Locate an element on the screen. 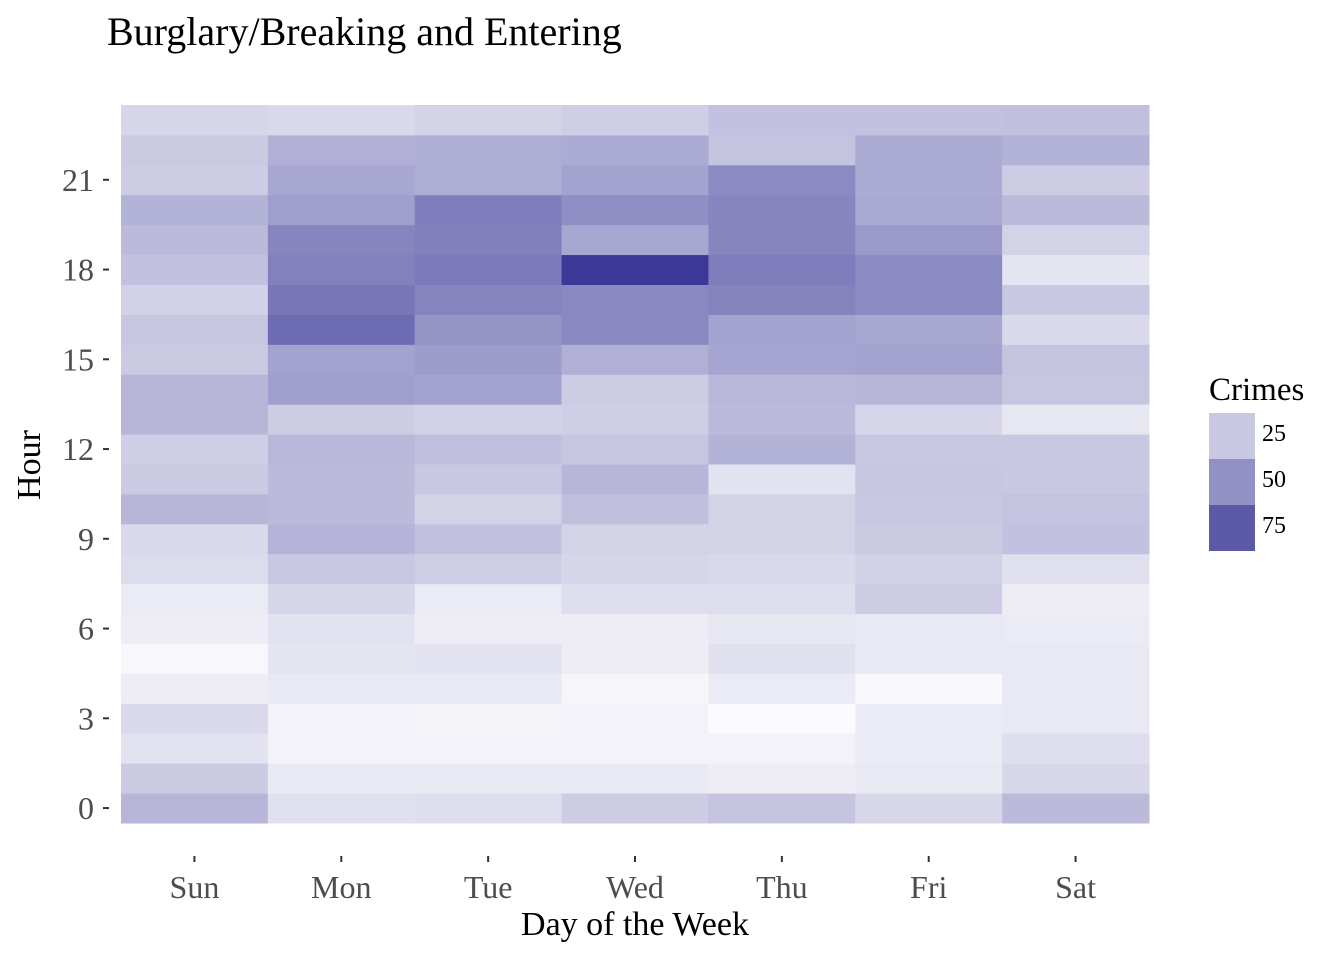  legend-label: 50 is located at coordinates (1274, 480).